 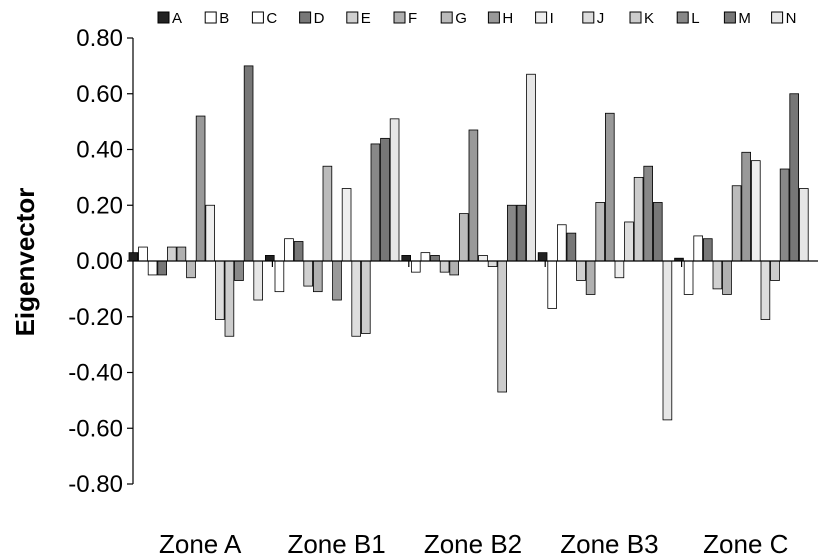 I want to click on bar-a-zone-b1, so click(x=269, y=258).